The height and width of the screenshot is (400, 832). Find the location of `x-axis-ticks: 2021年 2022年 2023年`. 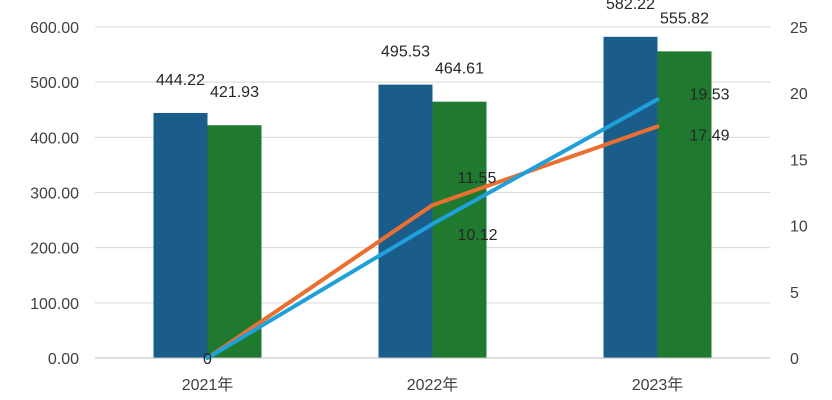

x-axis-ticks: 2021年 2022年 2023年 is located at coordinates (433, 385).